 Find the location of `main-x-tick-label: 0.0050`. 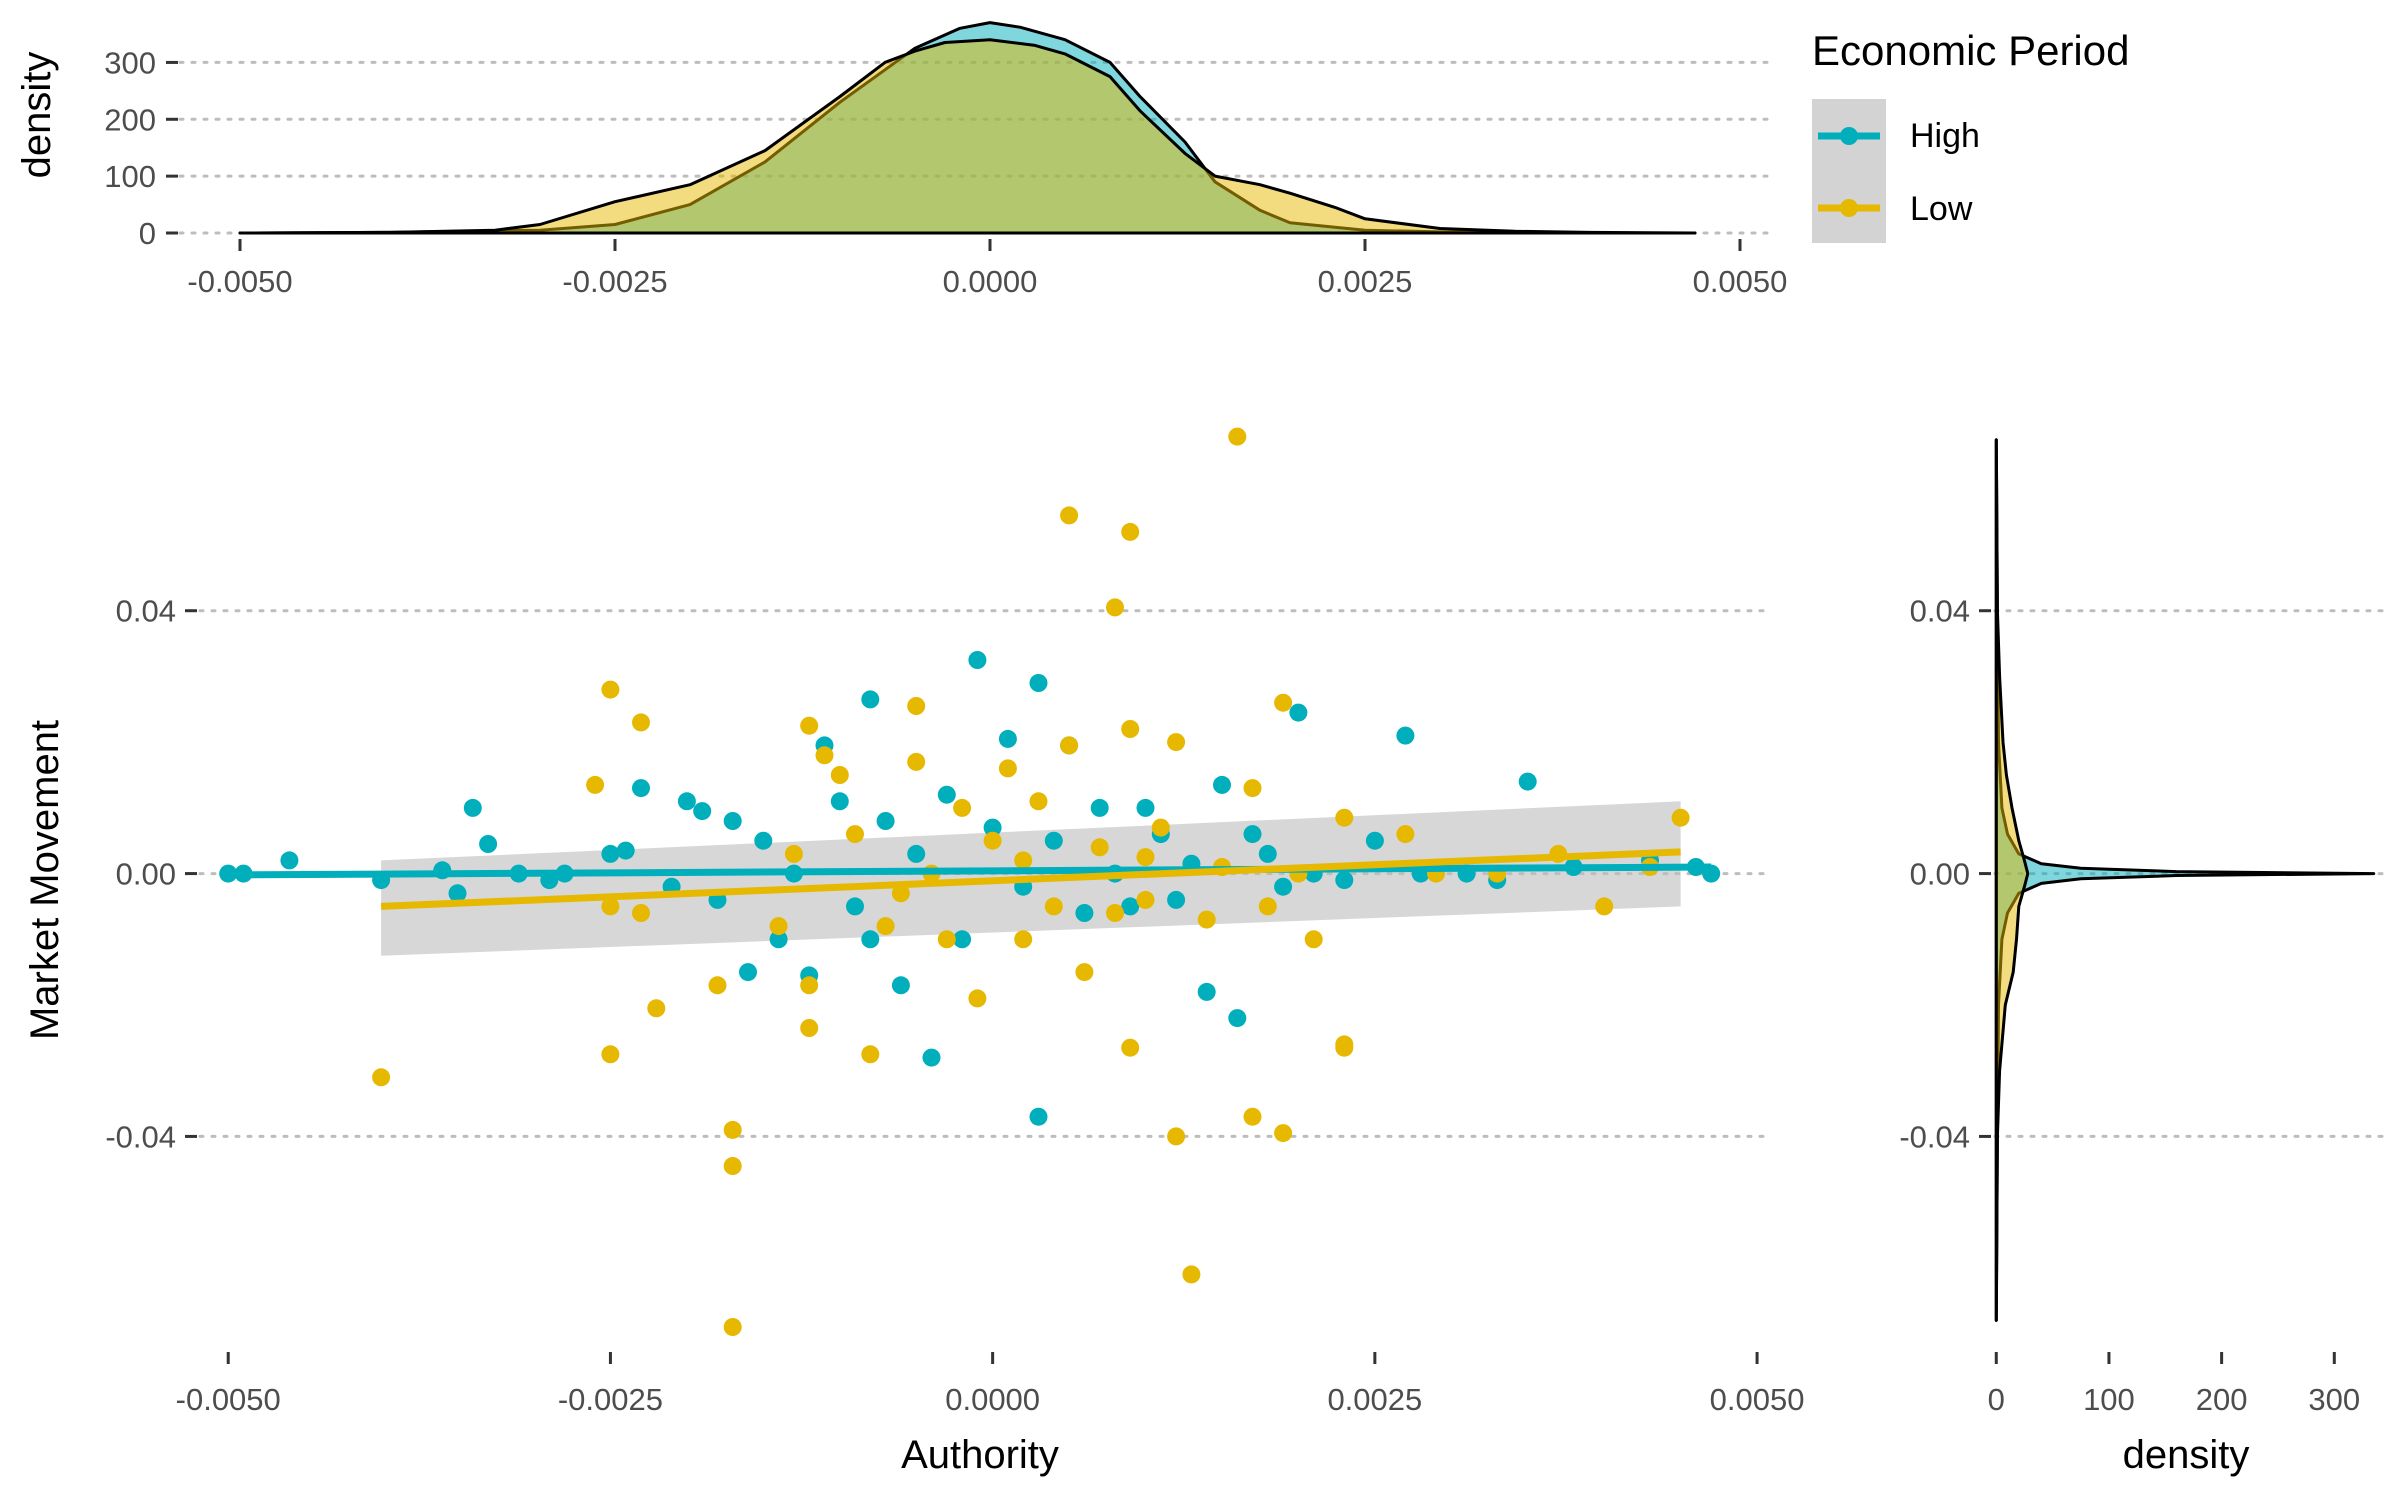

main-x-tick-label: 0.0050 is located at coordinates (1757, 1399).